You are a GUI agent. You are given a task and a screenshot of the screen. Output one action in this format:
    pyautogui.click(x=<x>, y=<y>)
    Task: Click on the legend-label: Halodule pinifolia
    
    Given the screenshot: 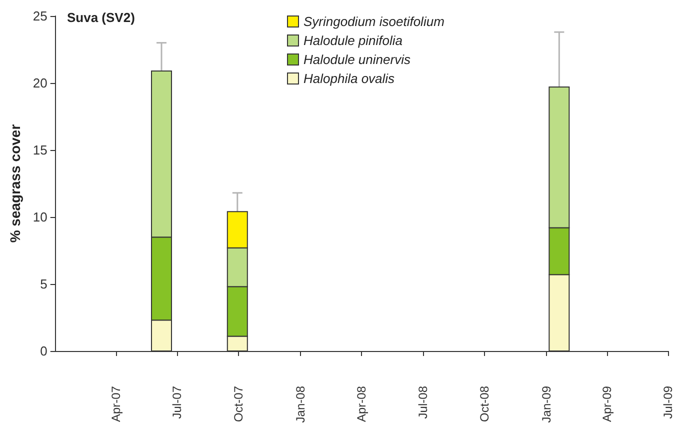 What is the action you would take?
    pyautogui.click(x=353, y=40)
    